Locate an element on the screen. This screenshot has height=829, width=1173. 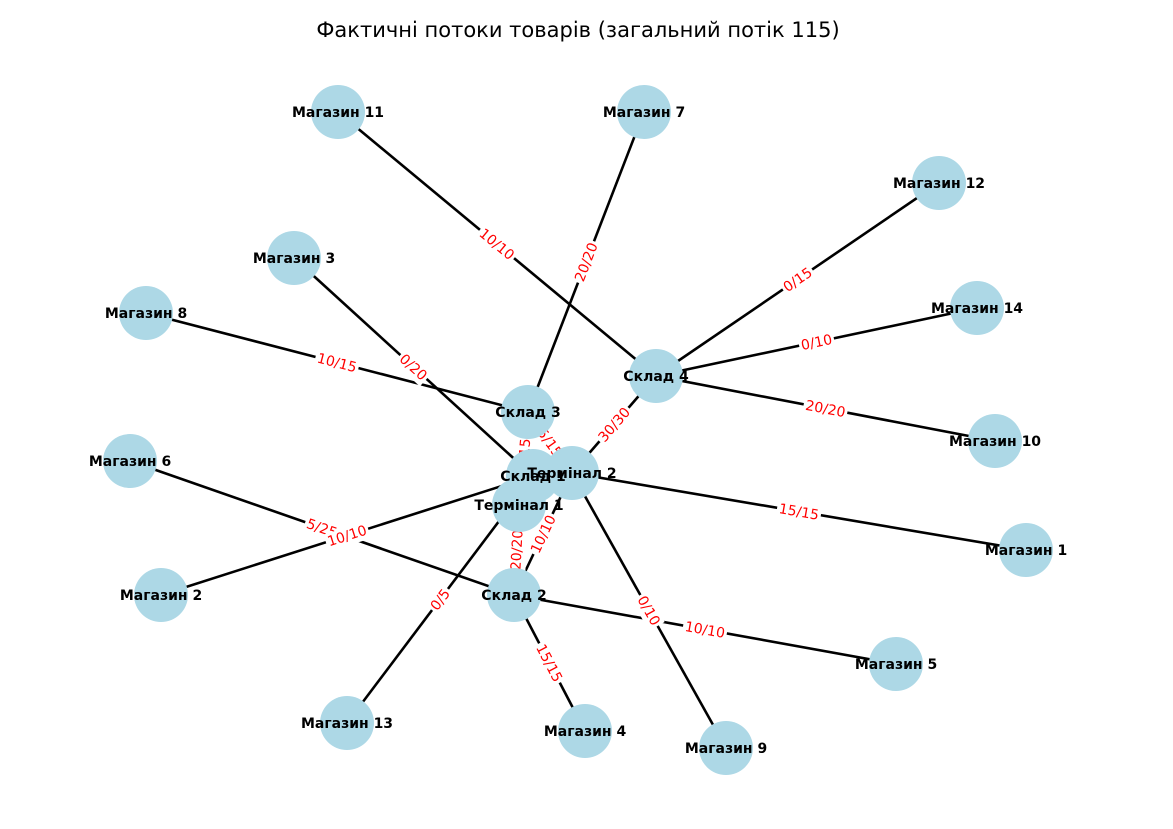
node-label-m14: Магазин 14 is located at coordinates (977, 309).